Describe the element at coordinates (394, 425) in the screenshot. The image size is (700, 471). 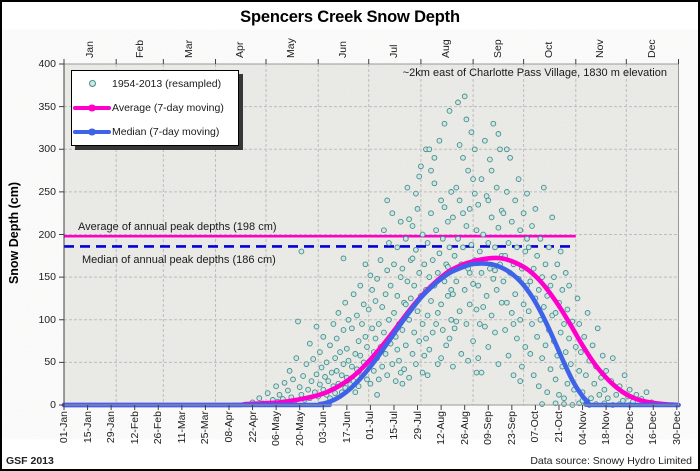
I see `x-tick-label: 15-Jul` at that location.